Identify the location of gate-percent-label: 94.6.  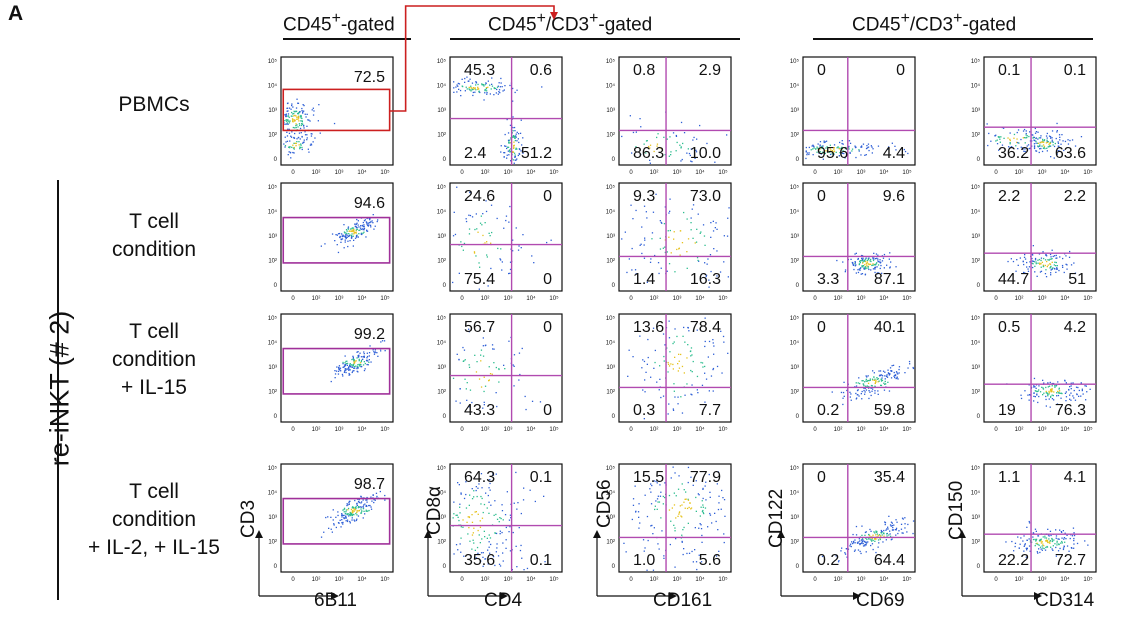
(369, 203).